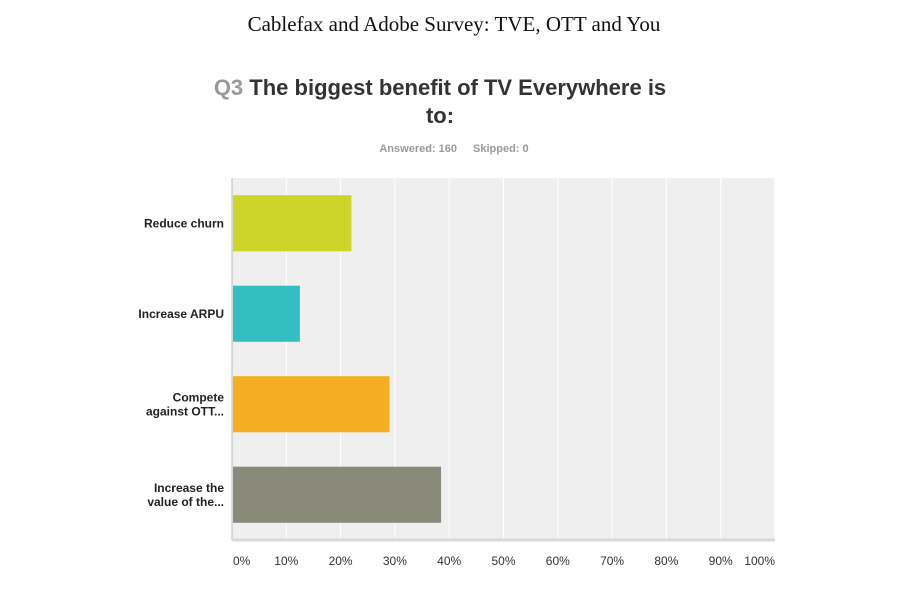 The height and width of the screenshot is (611, 908). Describe the element at coordinates (418, 149) in the screenshot. I see `answered-count: Answered: 160` at that location.